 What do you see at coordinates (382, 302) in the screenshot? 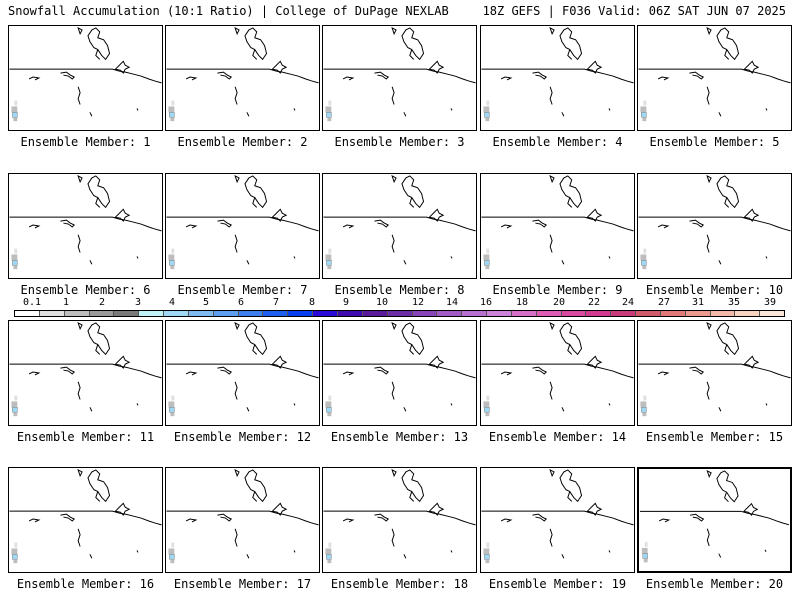
I see `colorbar-tick-label: 10` at bounding box center [382, 302].